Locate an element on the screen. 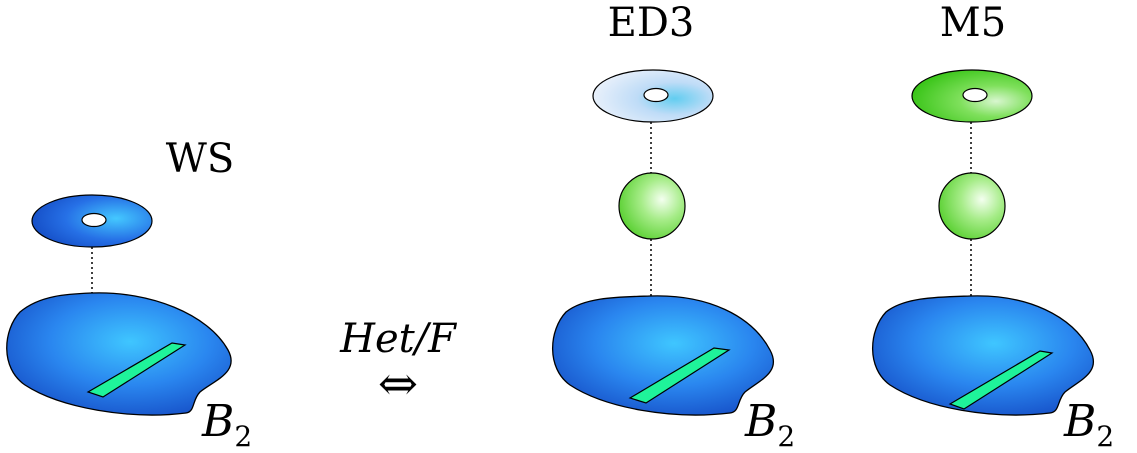  ws-title: WS is located at coordinates (200, 159).